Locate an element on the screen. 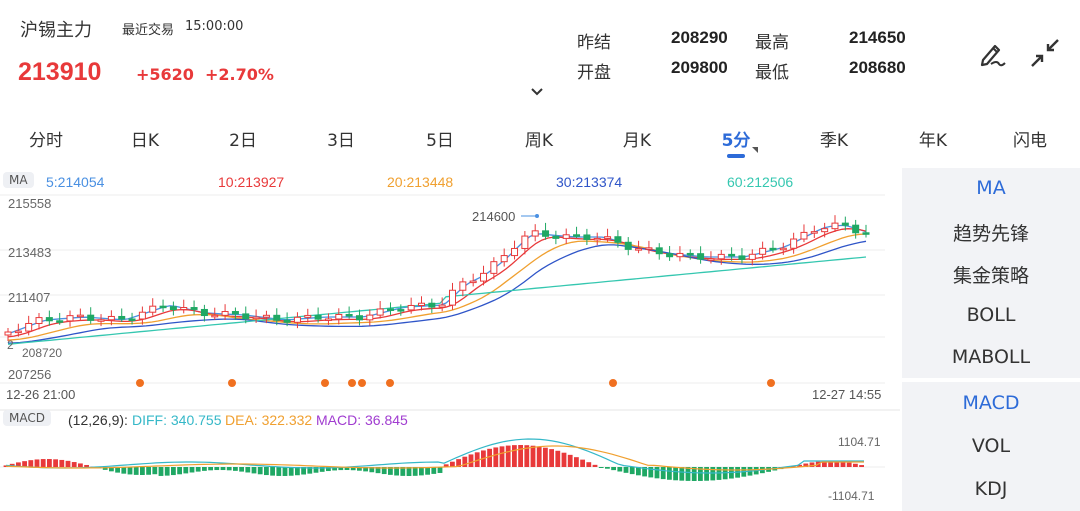 The height and width of the screenshot is (511, 1080). indicator-gold-strategy: 集金策略 is located at coordinates (990, 276).